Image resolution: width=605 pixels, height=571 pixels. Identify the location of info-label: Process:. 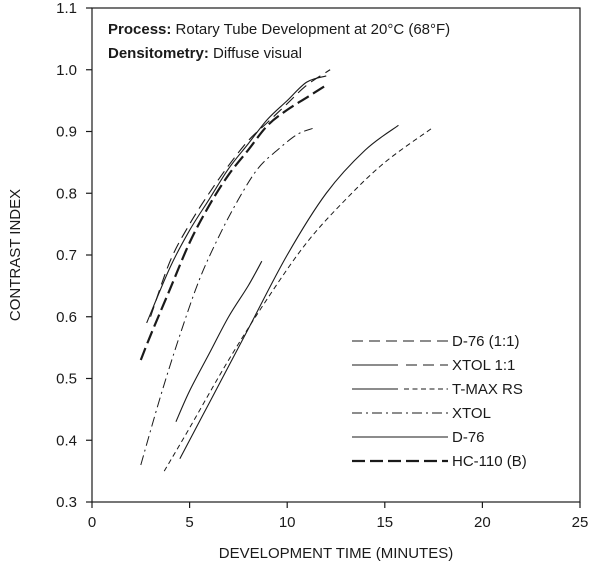
(139, 29).